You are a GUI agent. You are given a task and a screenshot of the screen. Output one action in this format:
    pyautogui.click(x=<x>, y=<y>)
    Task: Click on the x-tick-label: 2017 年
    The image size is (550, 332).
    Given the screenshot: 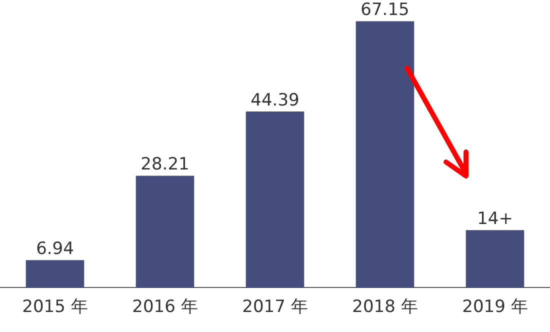 What is the action you would take?
    pyautogui.click(x=275, y=307)
    